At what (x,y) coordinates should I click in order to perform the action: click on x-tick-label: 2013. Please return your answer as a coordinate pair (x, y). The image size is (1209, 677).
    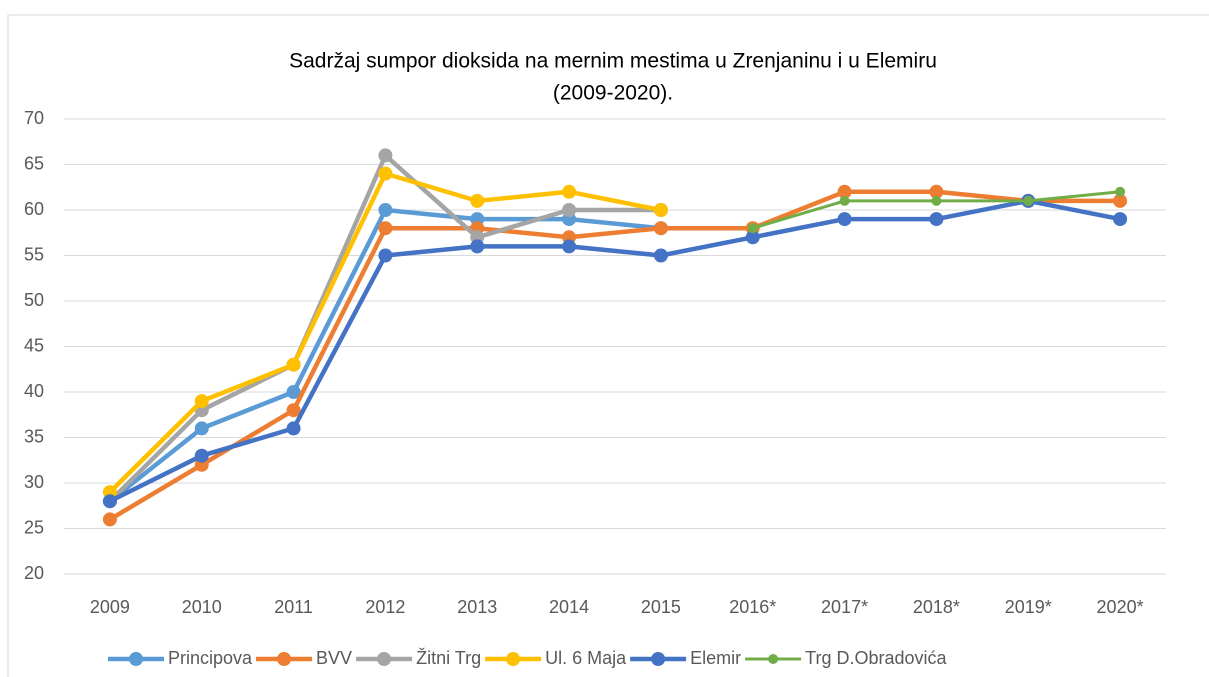
    Looking at the image, I should click on (477, 607).